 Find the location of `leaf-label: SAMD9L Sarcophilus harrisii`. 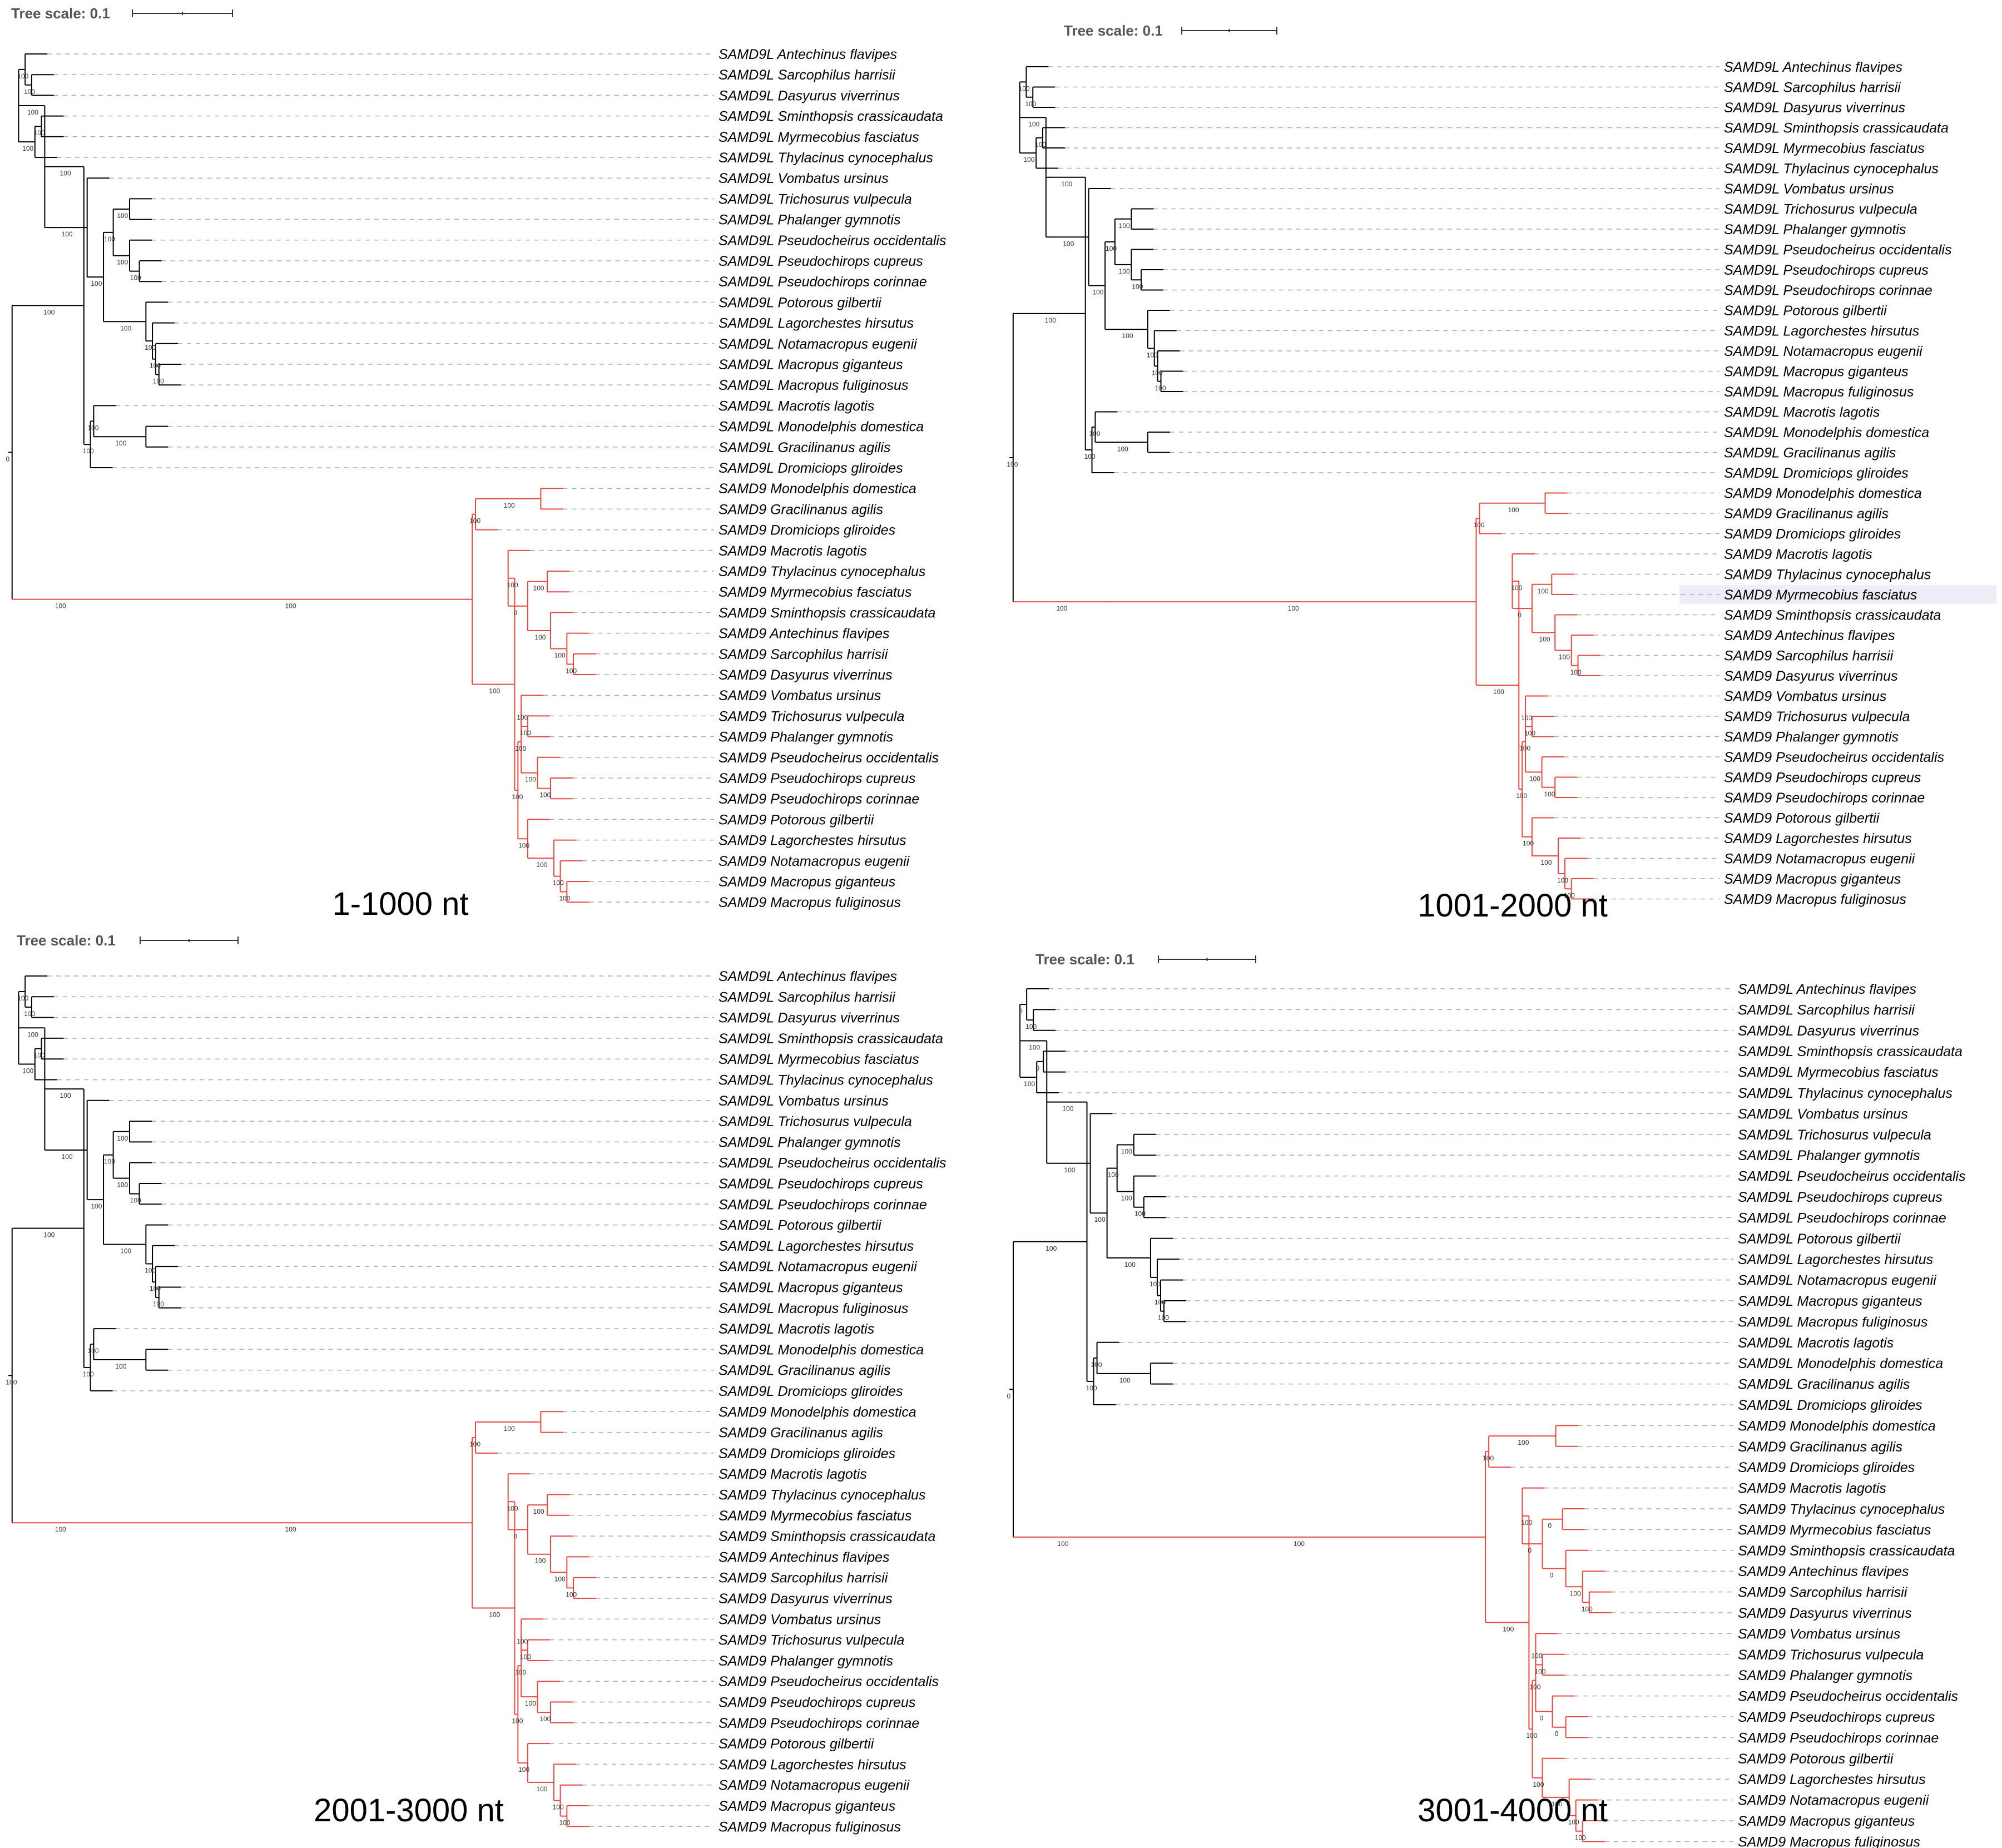

leaf-label: SAMD9L Sarcophilus harrisii is located at coordinates (807, 997).